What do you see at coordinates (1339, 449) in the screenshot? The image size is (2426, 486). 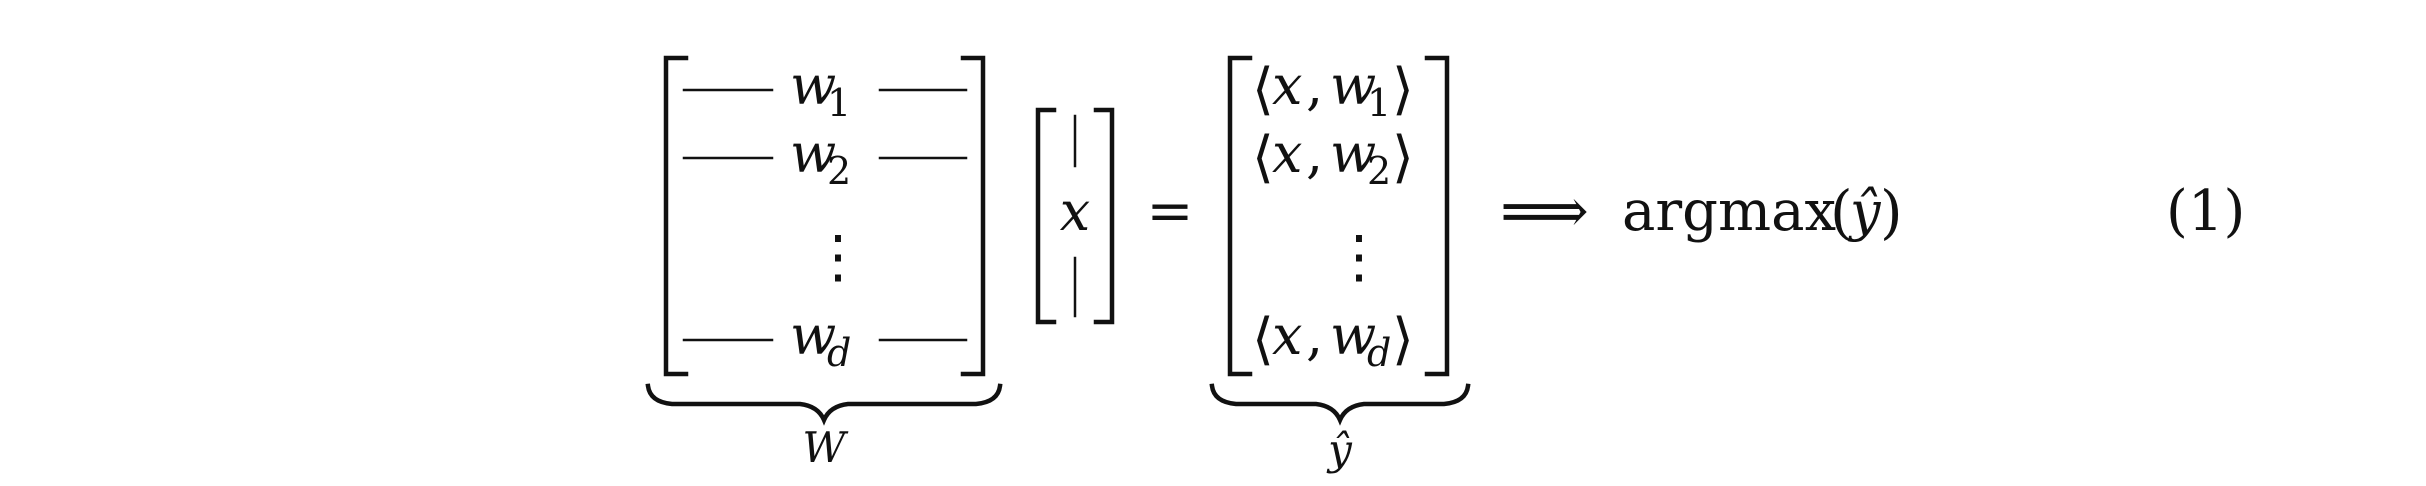 I see `underbrace-y-hat-label: ŷ` at bounding box center [1339, 449].